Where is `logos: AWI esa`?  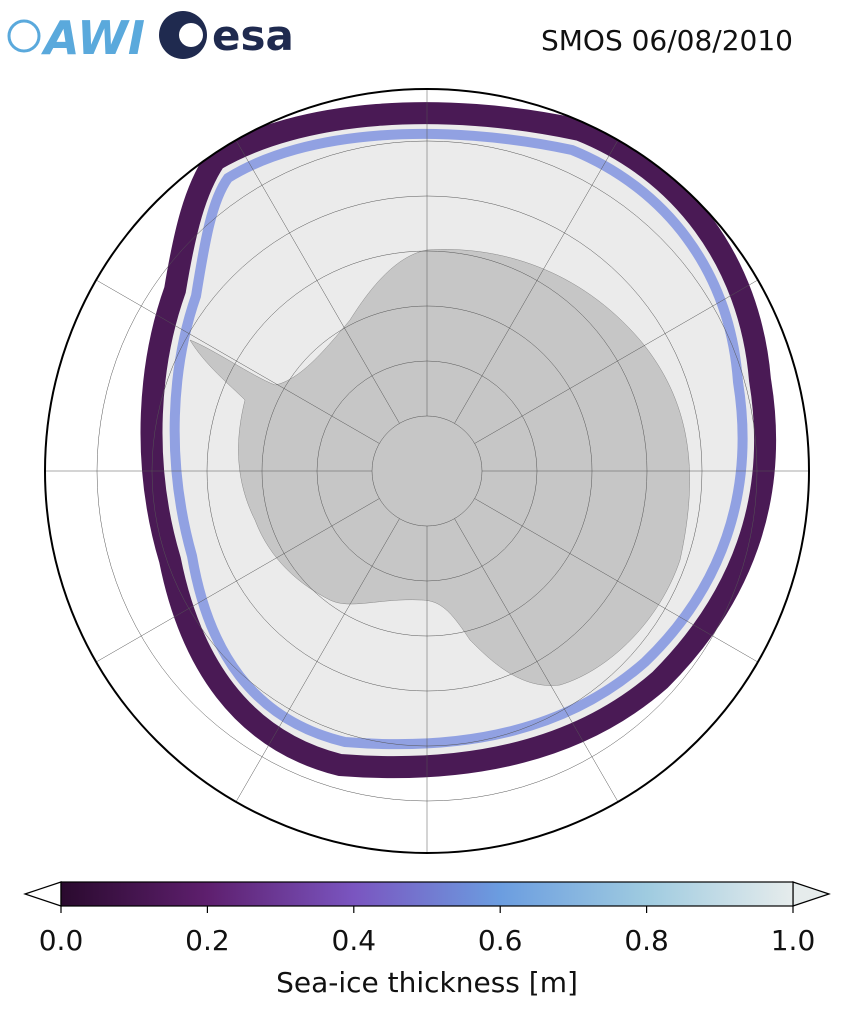 logos: AWI esa is located at coordinates (150, 38).